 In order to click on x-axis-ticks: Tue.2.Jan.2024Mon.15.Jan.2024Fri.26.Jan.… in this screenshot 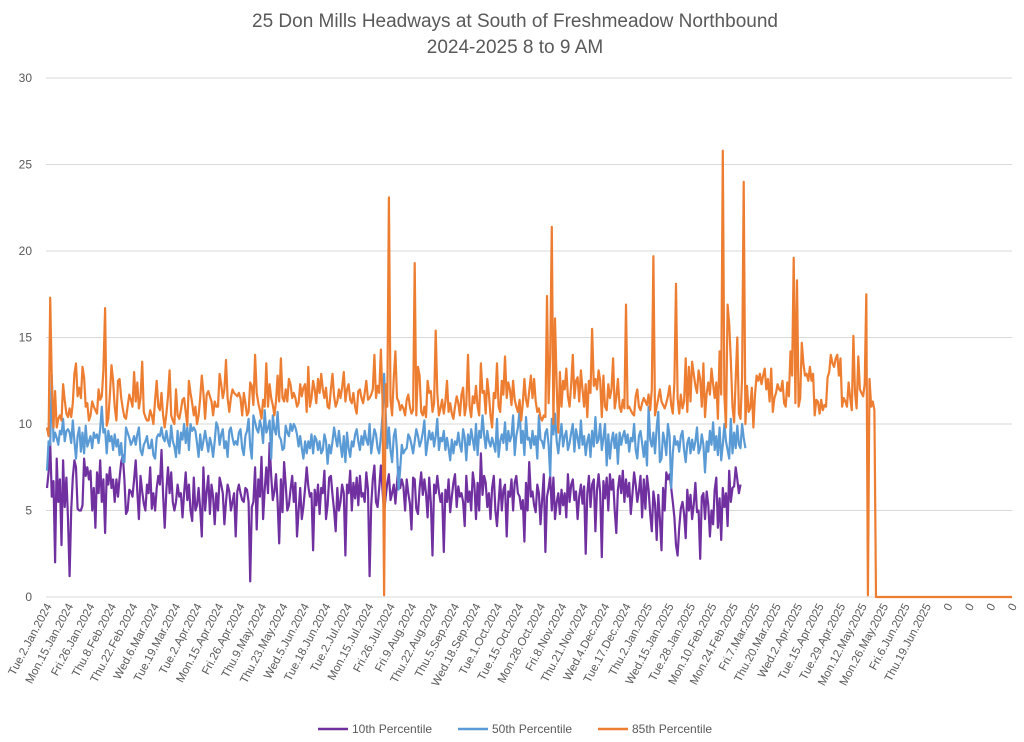, I will do `click(513, 644)`.